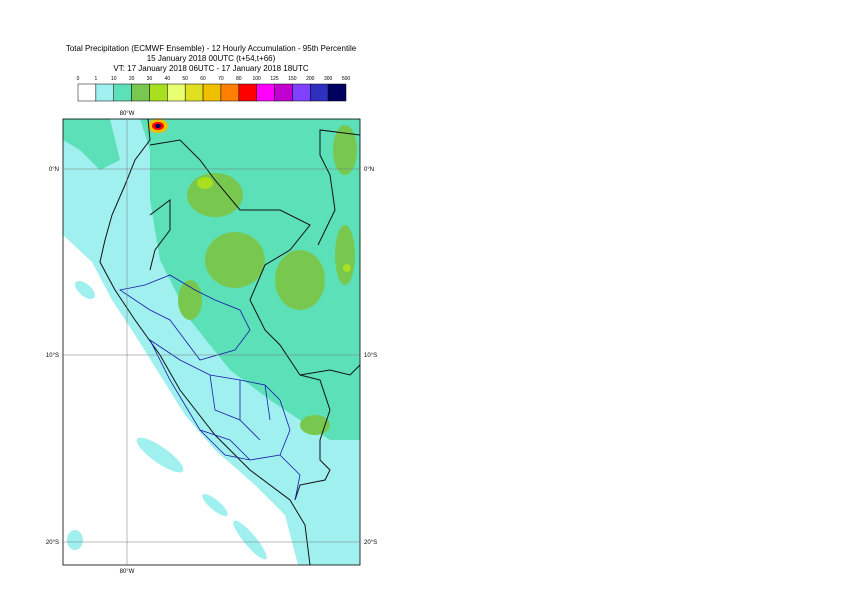  I want to click on legend-label: 50, so click(185, 79).